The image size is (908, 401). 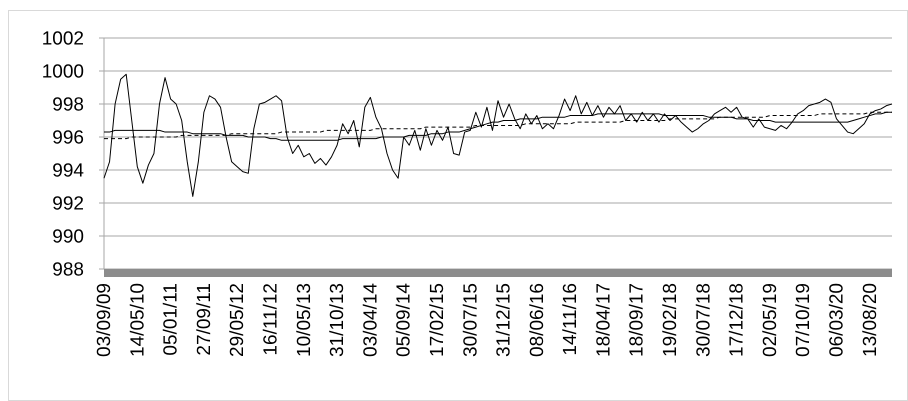 What do you see at coordinates (837, 320) in the screenshot?
I see `x-tick-label: 06/03/20` at bounding box center [837, 320].